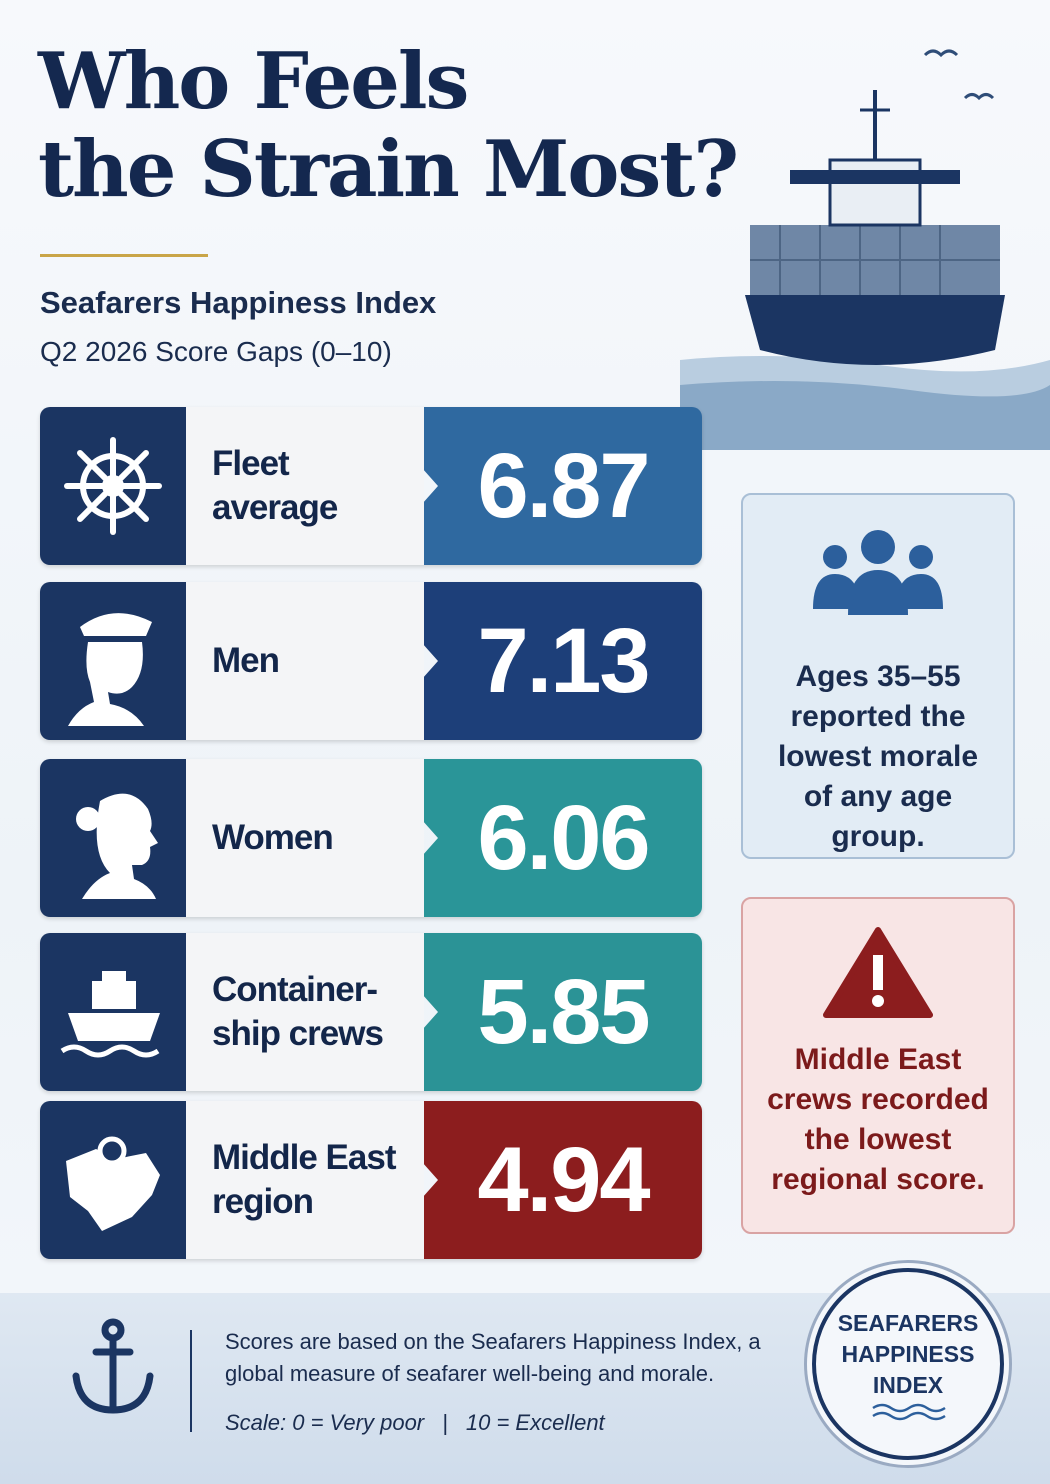  I want to click on title: Who Feels the Strain Most?, so click(388, 125).